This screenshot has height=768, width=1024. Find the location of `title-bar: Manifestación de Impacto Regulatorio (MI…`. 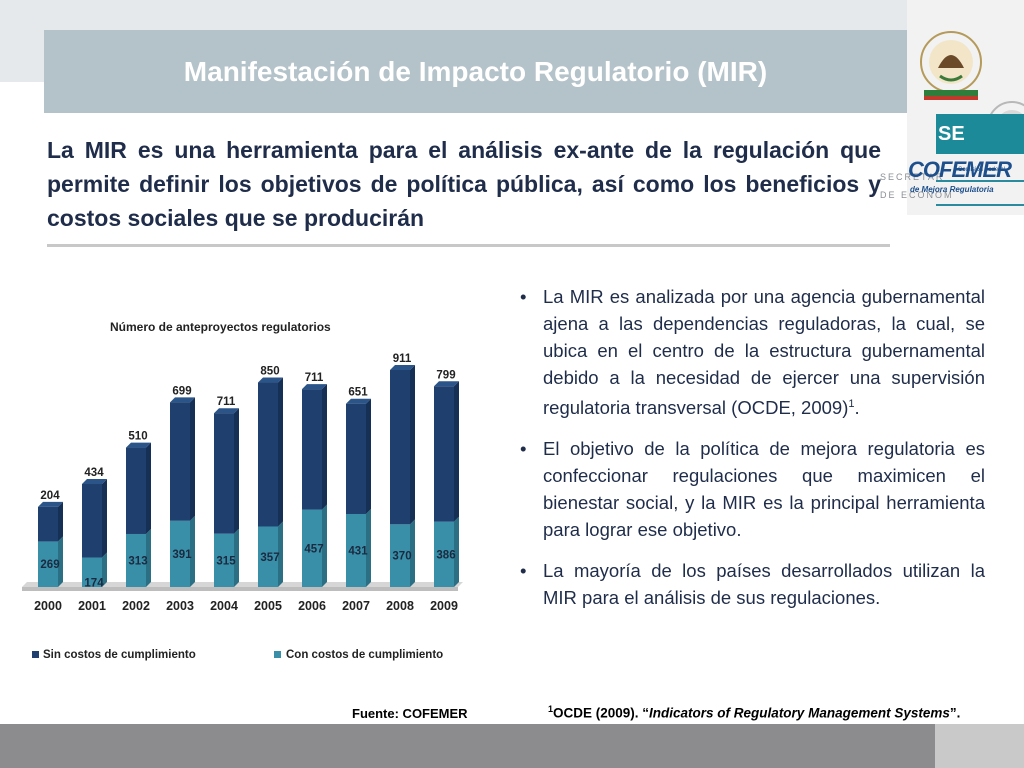

title-bar: Manifestación de Impacto Regulatorio (MI… is located at coordinates (475, 71).